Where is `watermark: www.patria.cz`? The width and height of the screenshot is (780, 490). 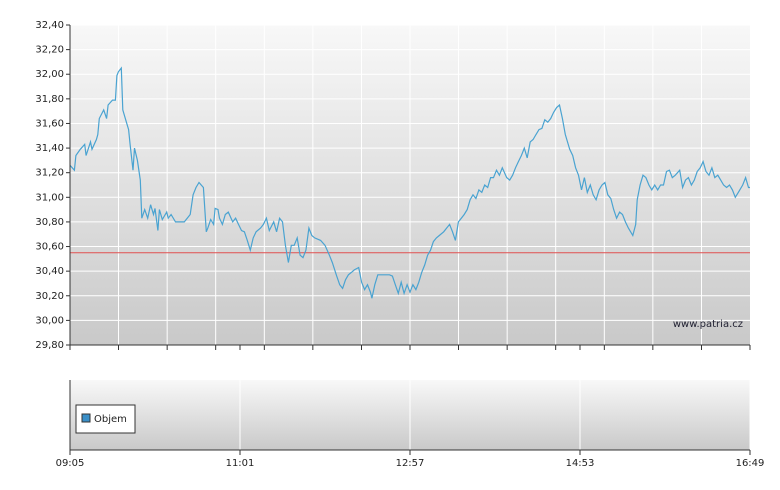
watermark: www.patria.cz is located at coordinates (708, 324).